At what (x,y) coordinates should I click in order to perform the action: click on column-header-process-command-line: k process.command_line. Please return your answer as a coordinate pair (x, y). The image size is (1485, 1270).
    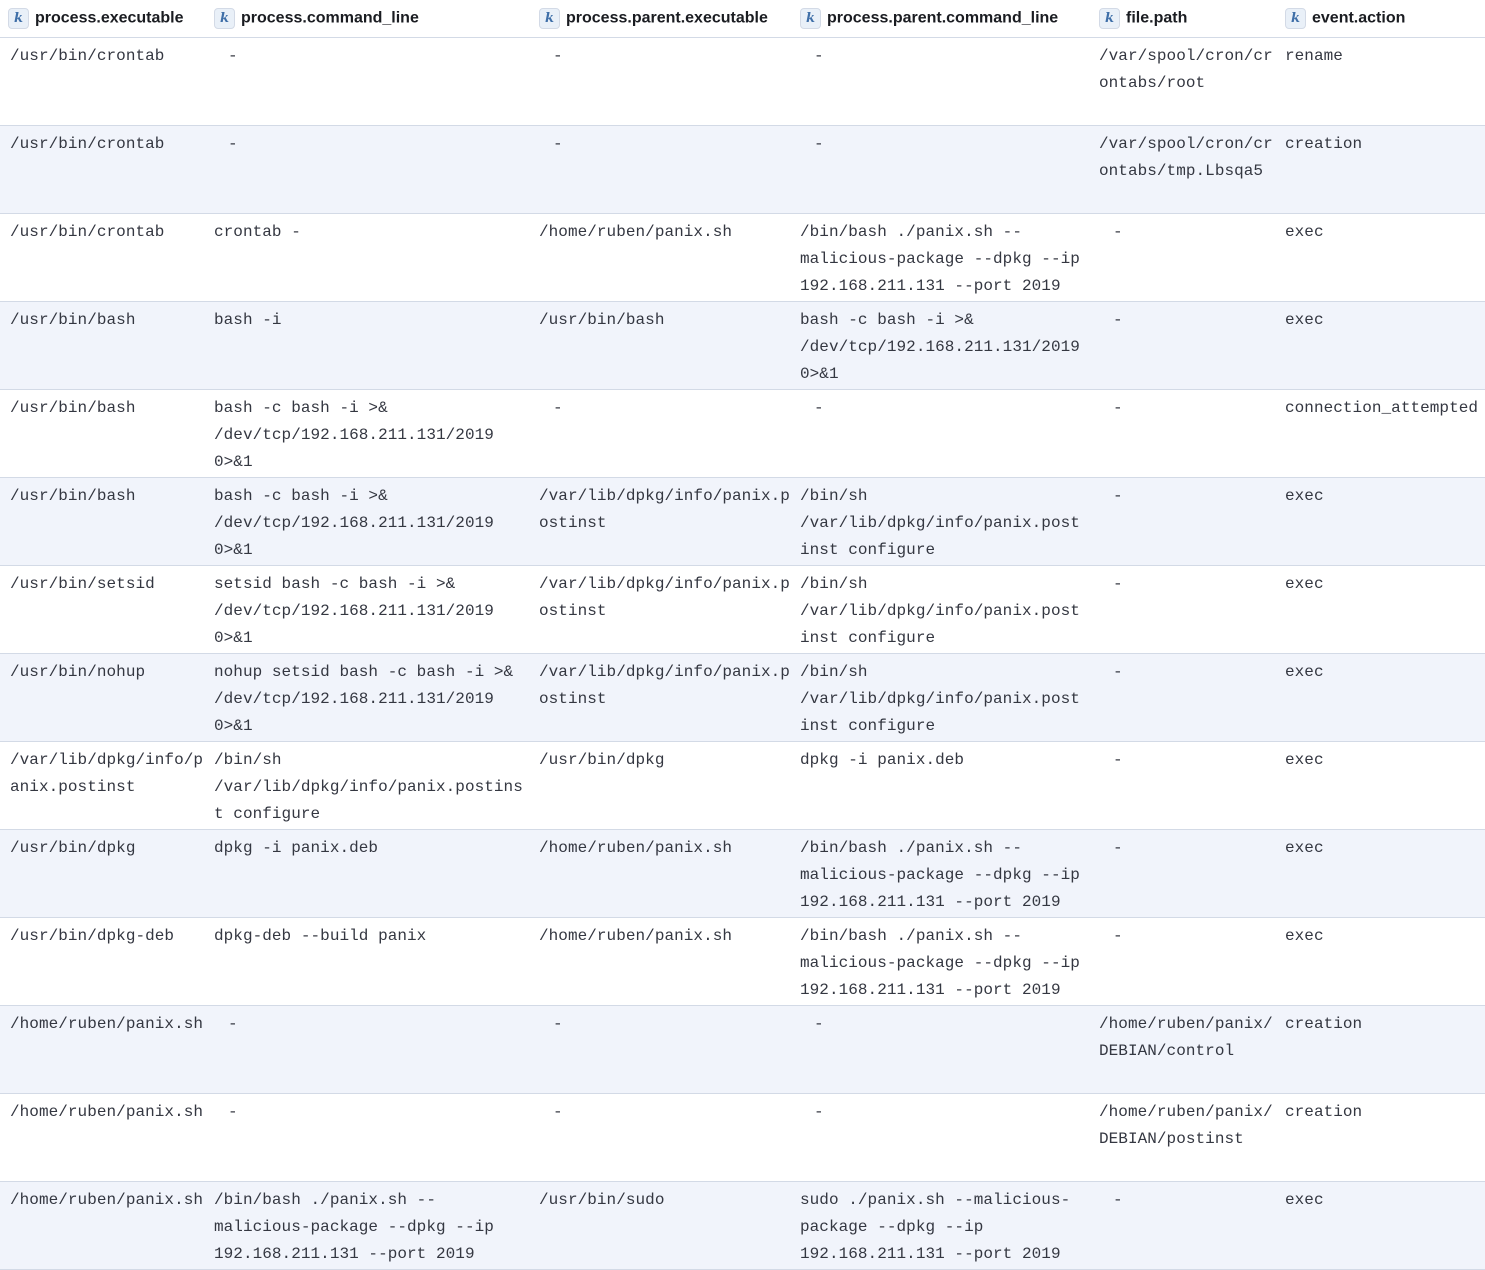
    Looking at the image, I should click on (366, 19).